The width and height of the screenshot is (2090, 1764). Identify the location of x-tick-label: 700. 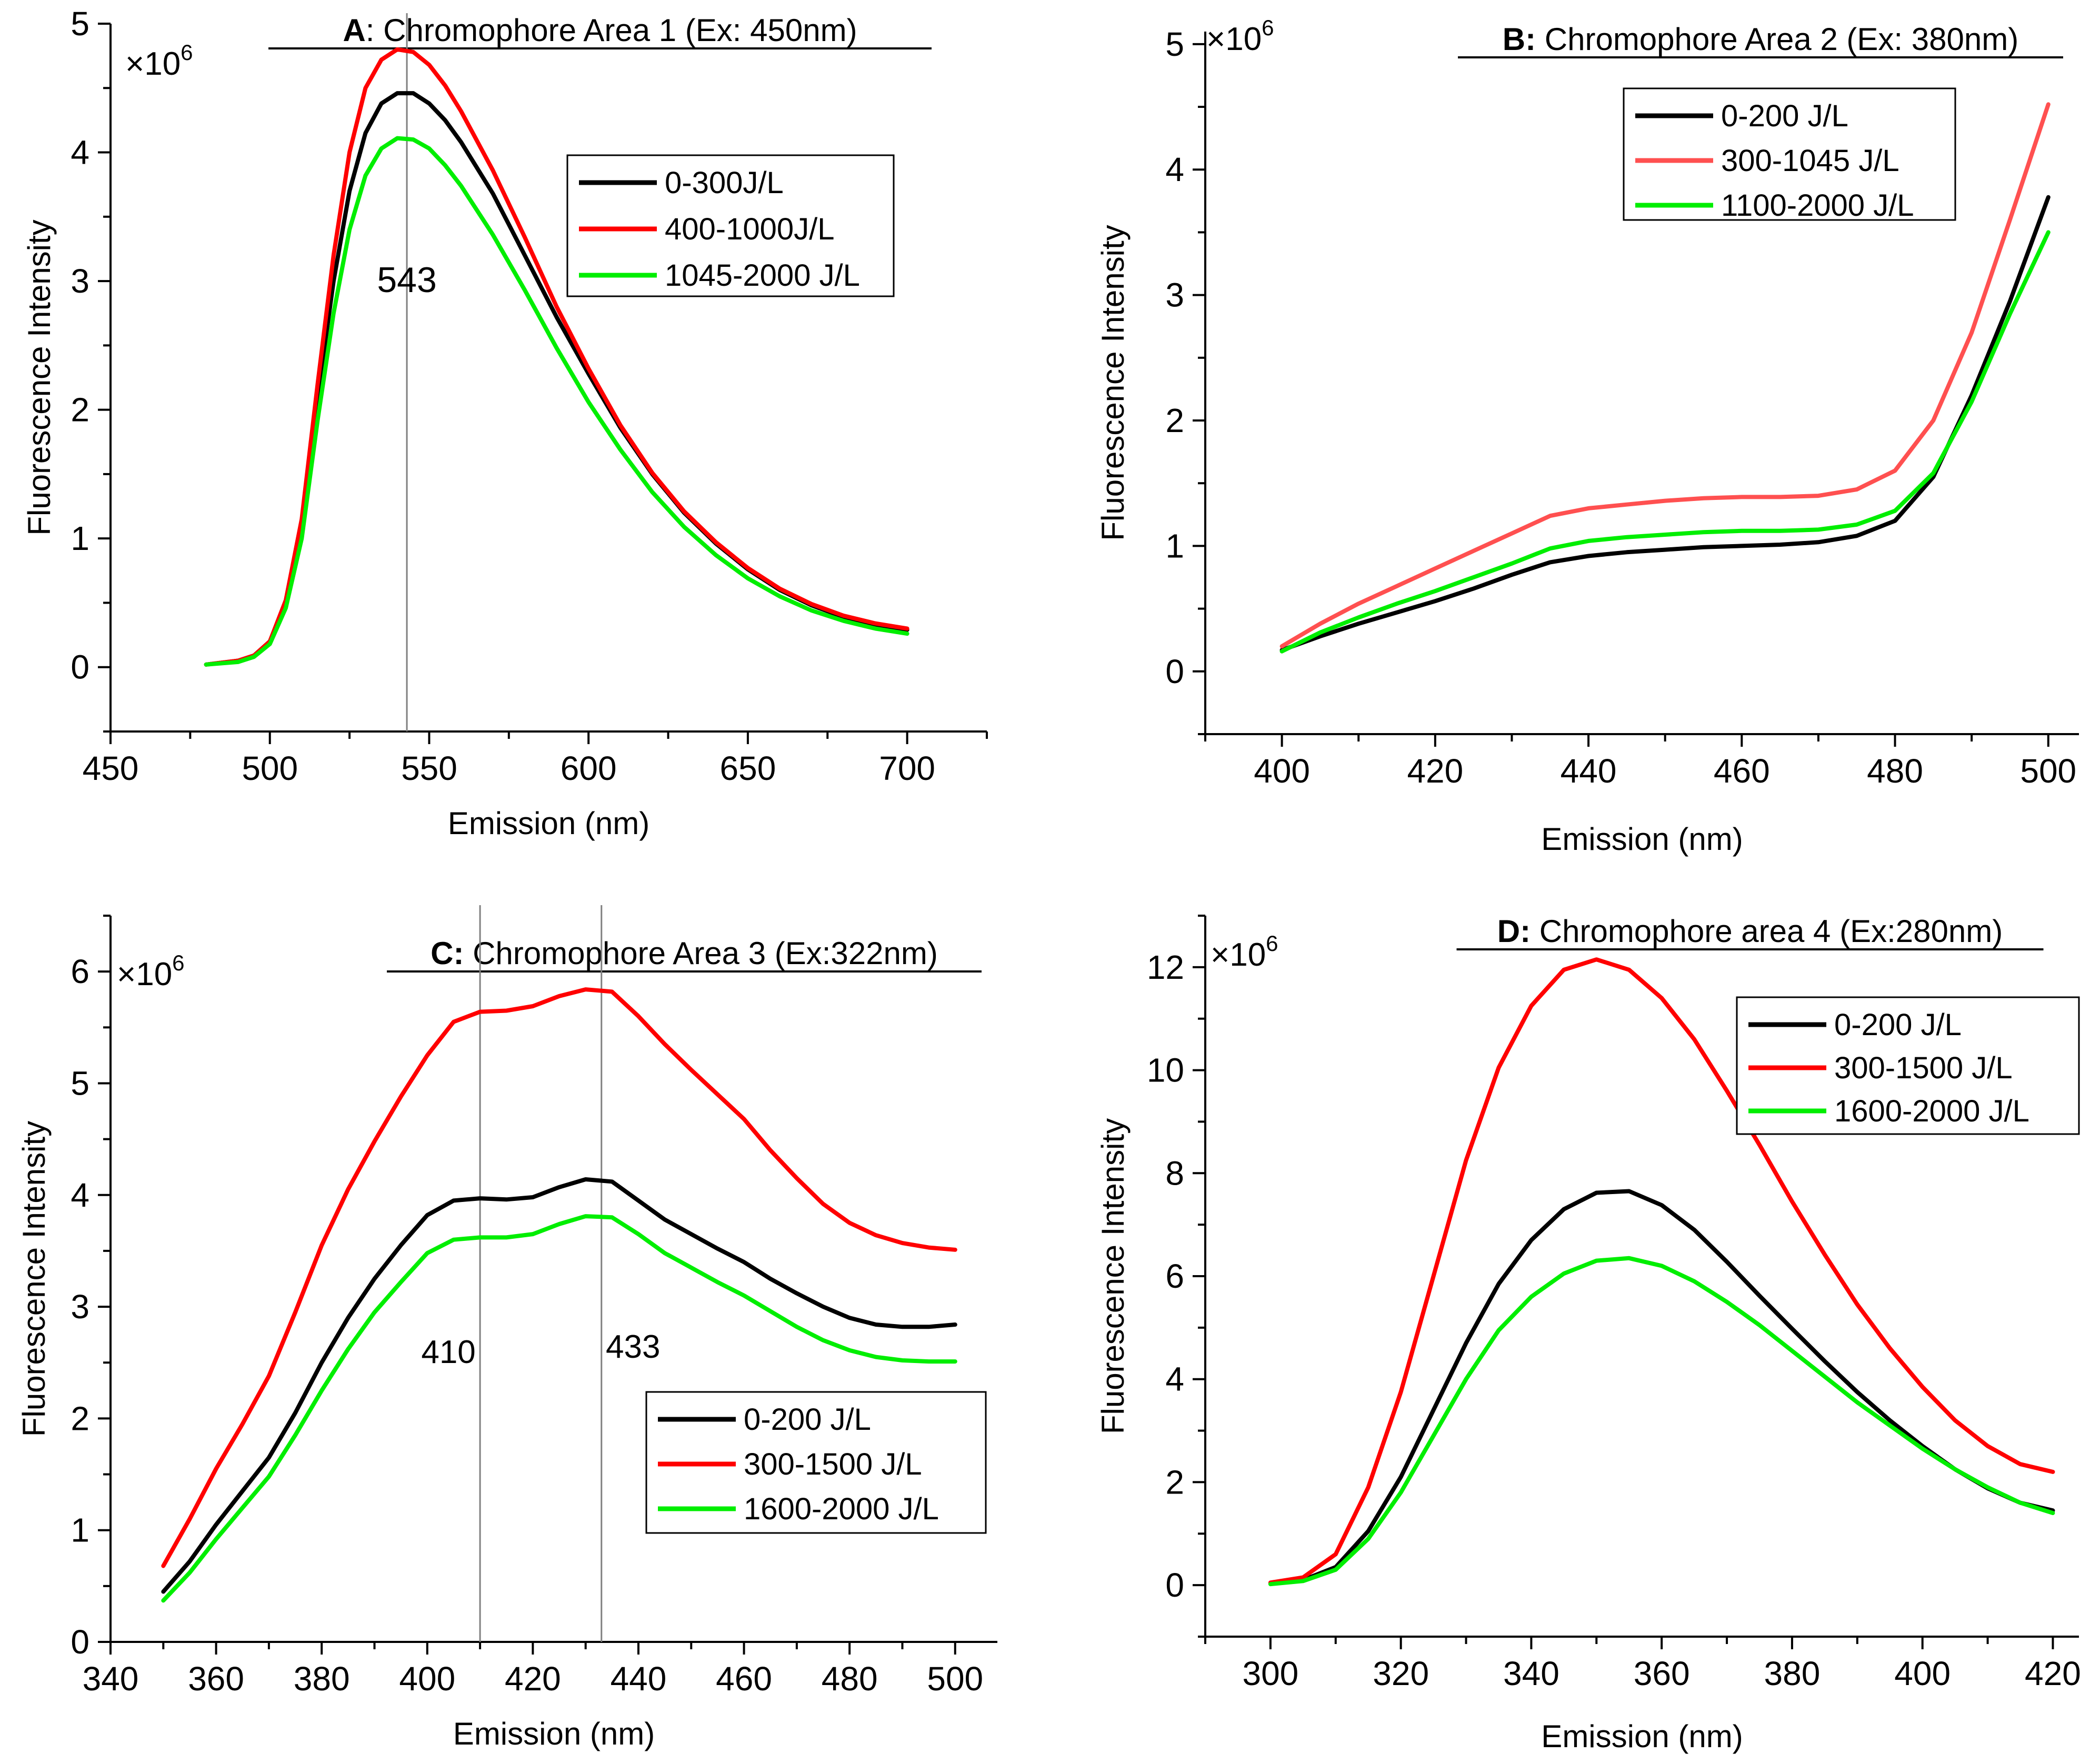
(907, 768).